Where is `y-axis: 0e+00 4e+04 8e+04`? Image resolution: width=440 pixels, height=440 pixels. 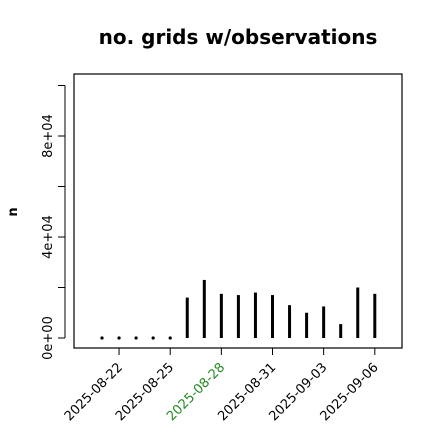
y-axis: 0e+00 4e+04 8e+04 is located at coordinates (53, 222).